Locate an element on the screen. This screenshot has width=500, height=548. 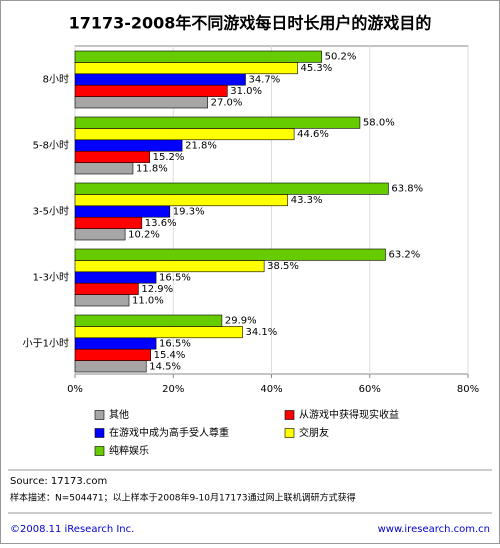
value-label: 50.2% is located at coordinates (341, 57).